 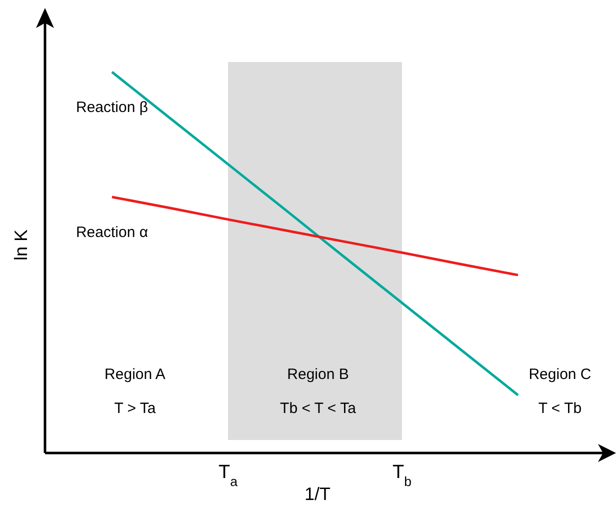 What do you see at coordinates (112, 107) in the screenshot?
I see `series-label: Reaction β` at bounding box center [112, 107].